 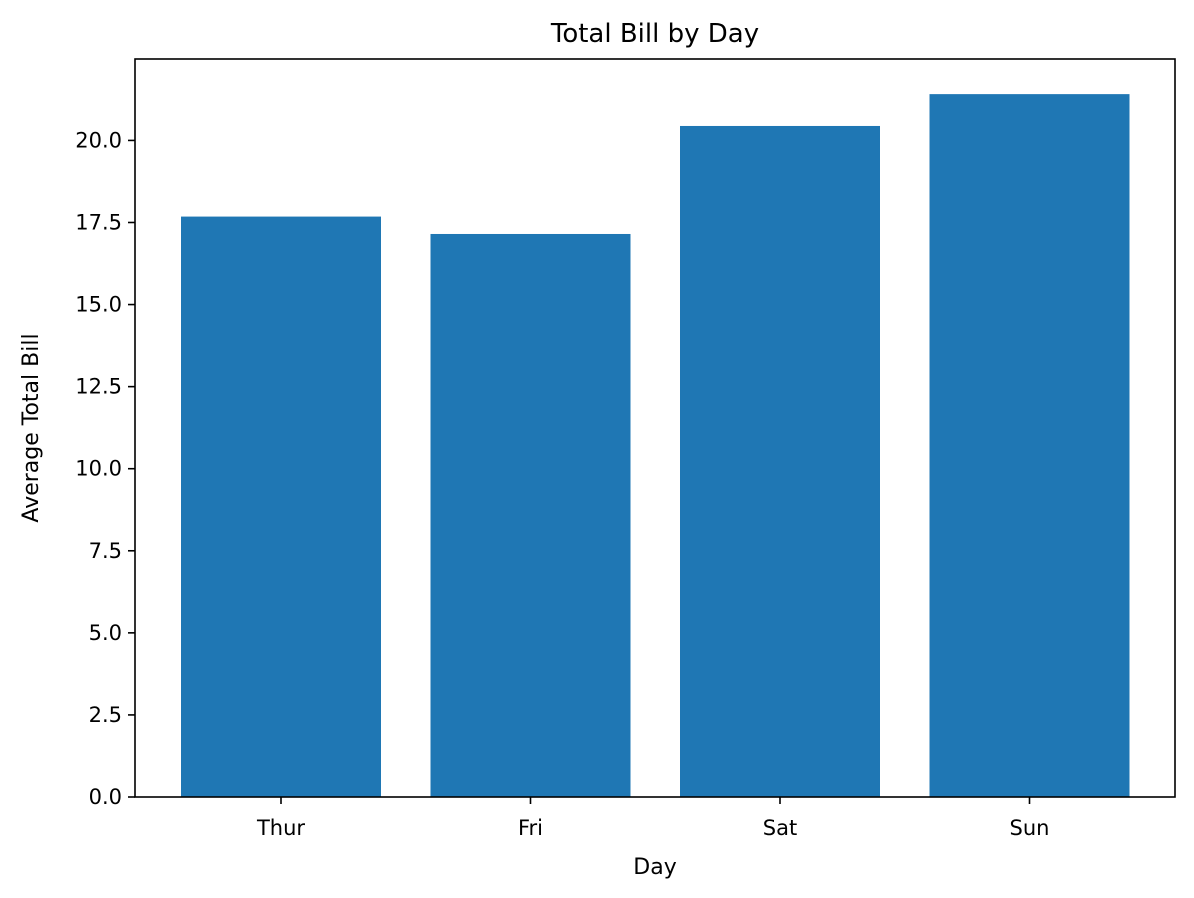 What do you see at coordinates (653, 818) in the screenshot?
I see `x-axis: Thur Fri Sat Sun` at bounding box center [653, 818].